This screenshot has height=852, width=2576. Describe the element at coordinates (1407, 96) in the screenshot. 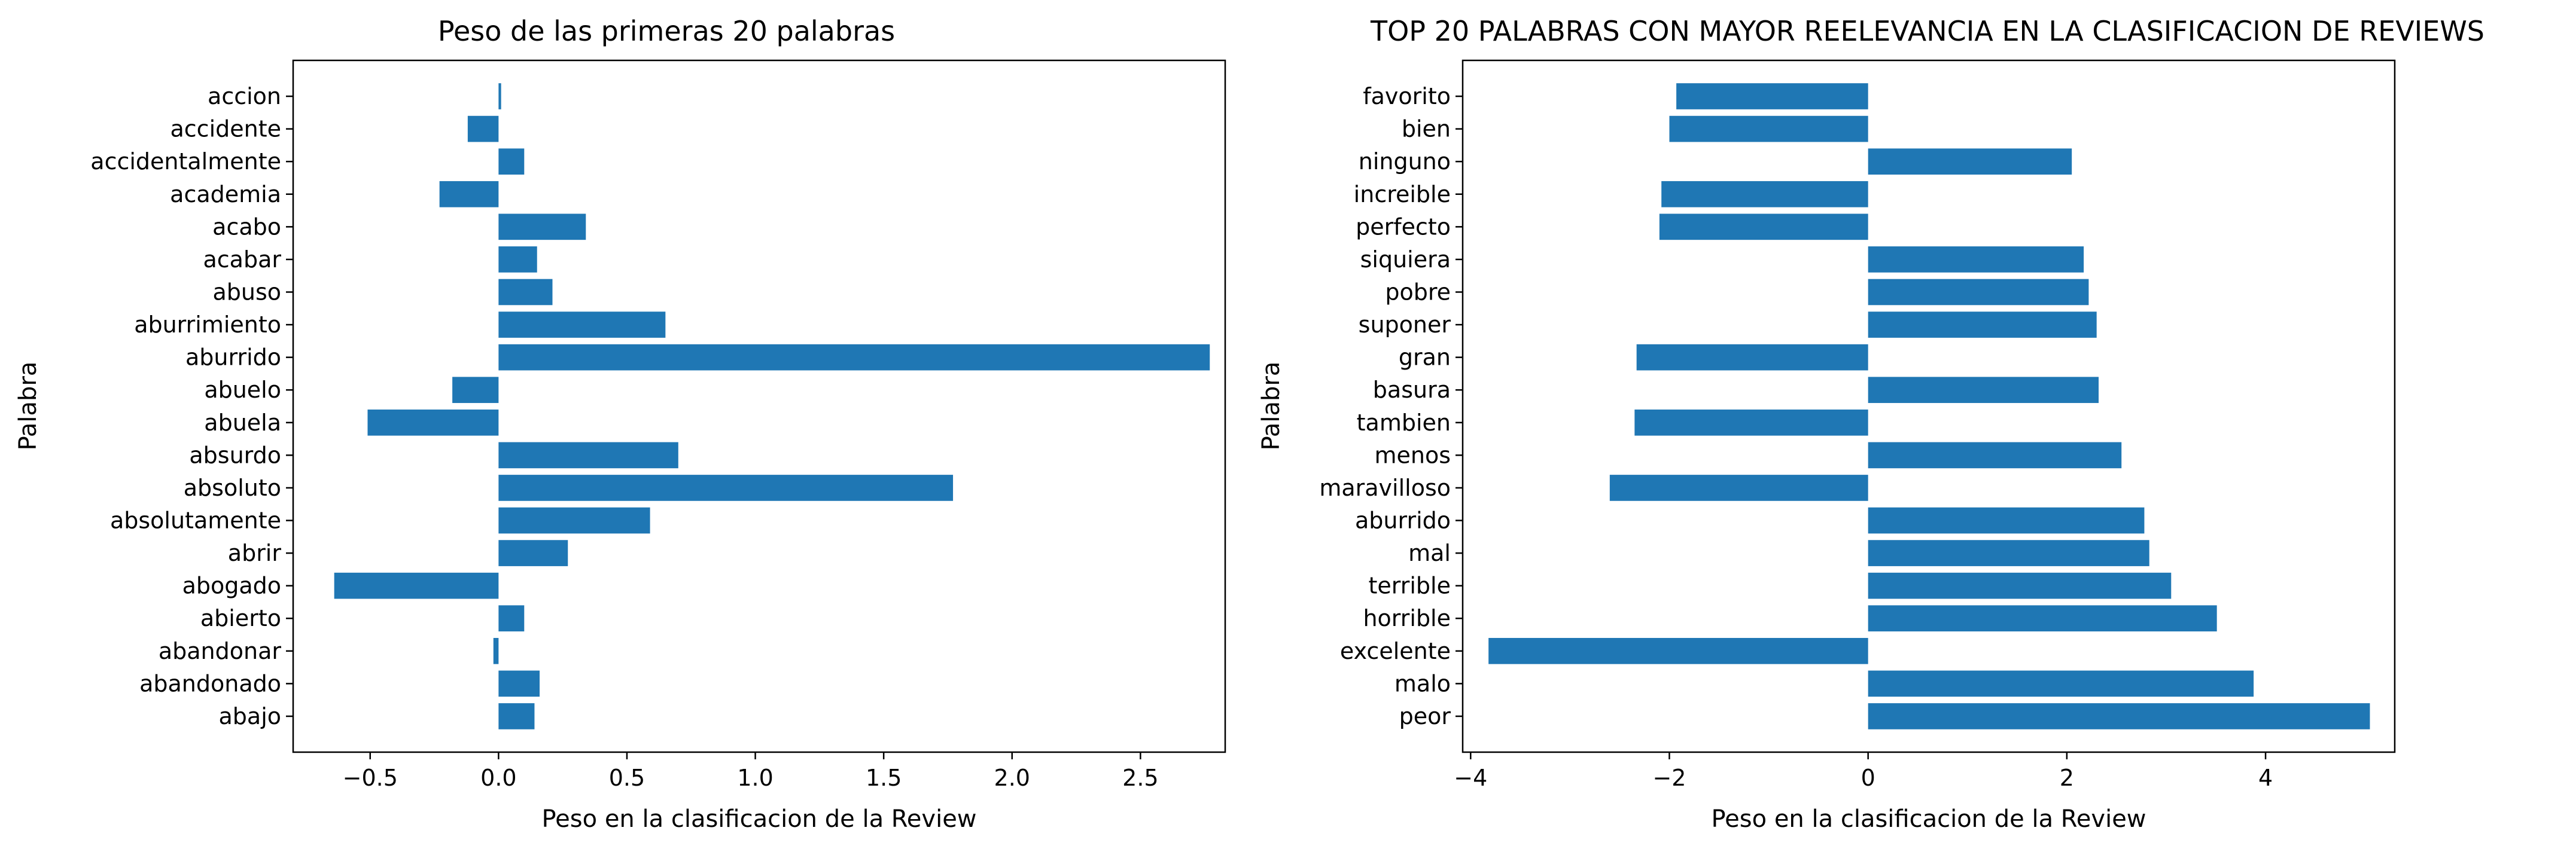

I see `y-tick-label: favorito` at that location.